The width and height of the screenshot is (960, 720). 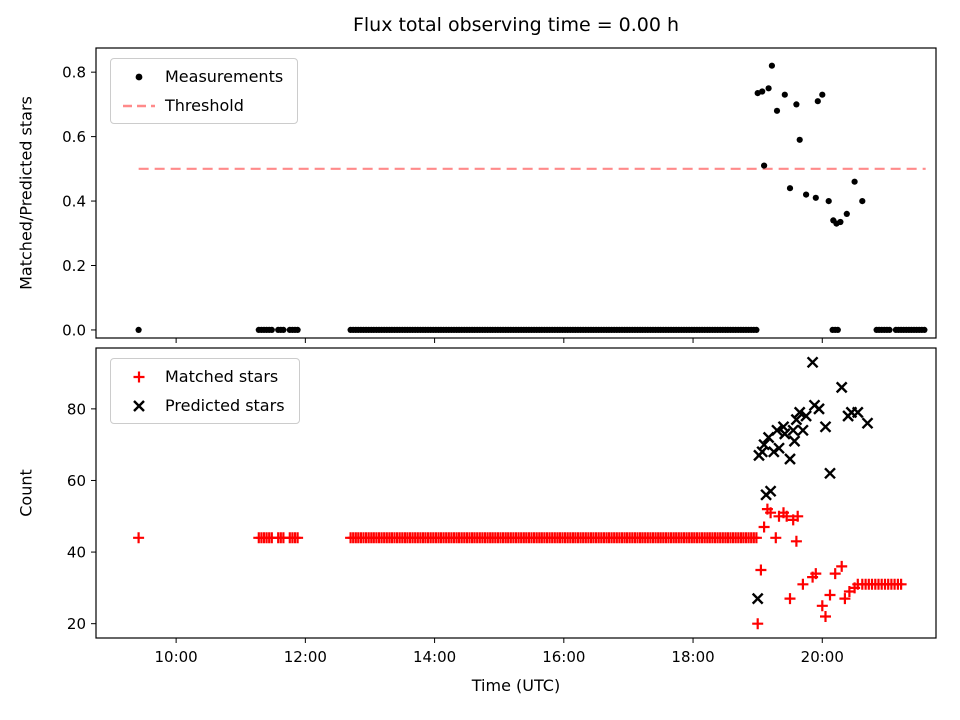 I want to click on top-ylabel: Matched/Predicted stars, so click(x=26, y=193).